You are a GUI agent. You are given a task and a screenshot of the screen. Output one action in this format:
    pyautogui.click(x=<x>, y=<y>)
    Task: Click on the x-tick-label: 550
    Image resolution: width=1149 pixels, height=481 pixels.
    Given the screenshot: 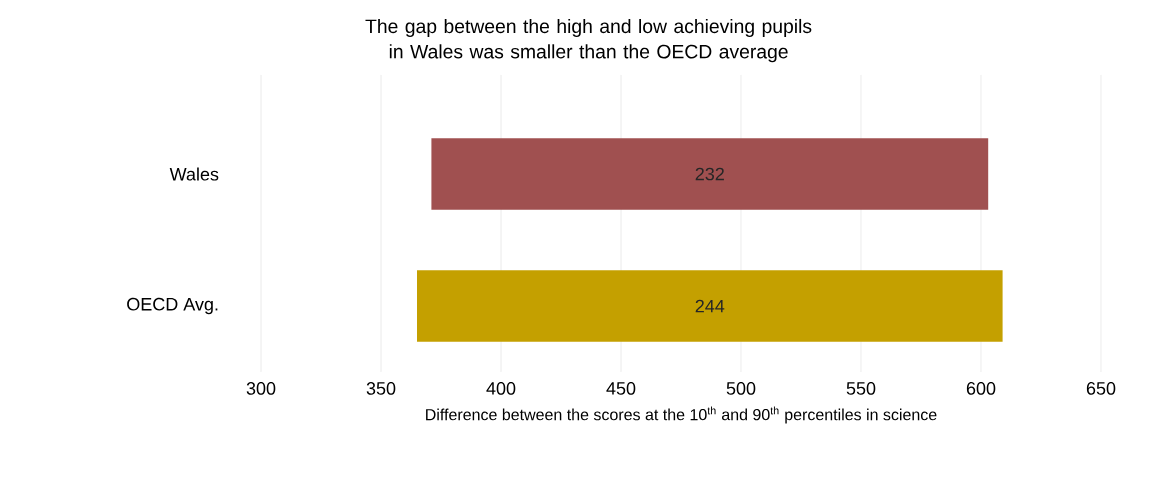 What is the action you would take?
    pyautogui.click(x=861, y=388)
    